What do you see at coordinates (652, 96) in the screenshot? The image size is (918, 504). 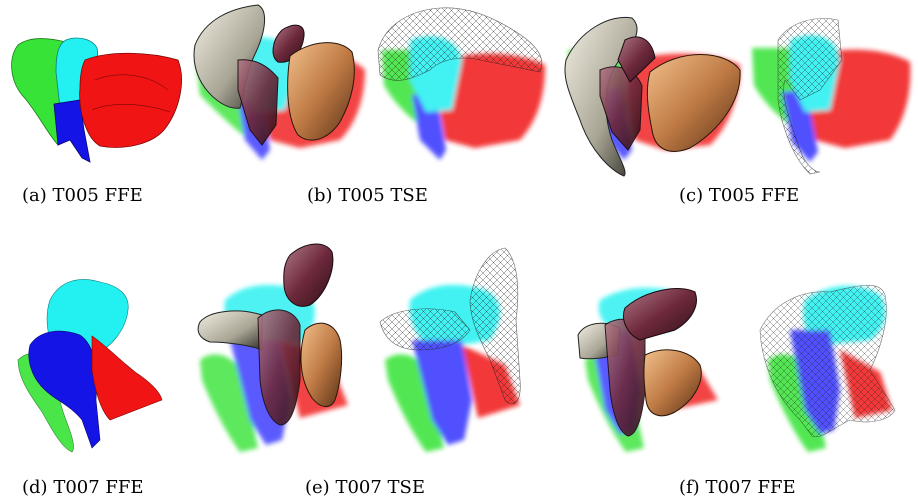 I see `panel-c-surface-render` at bounding box center [652, 96].